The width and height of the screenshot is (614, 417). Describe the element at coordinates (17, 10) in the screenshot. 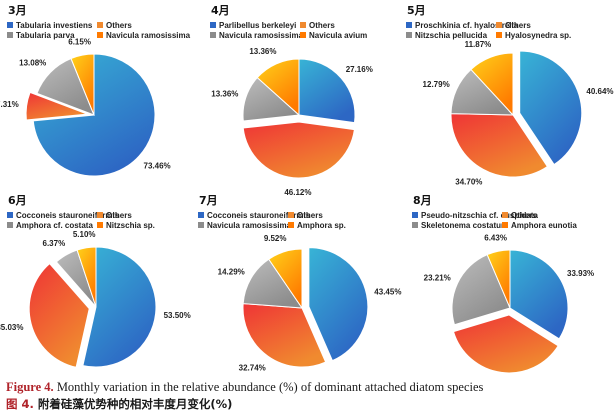

I see `pie-title: 3月` at that location.